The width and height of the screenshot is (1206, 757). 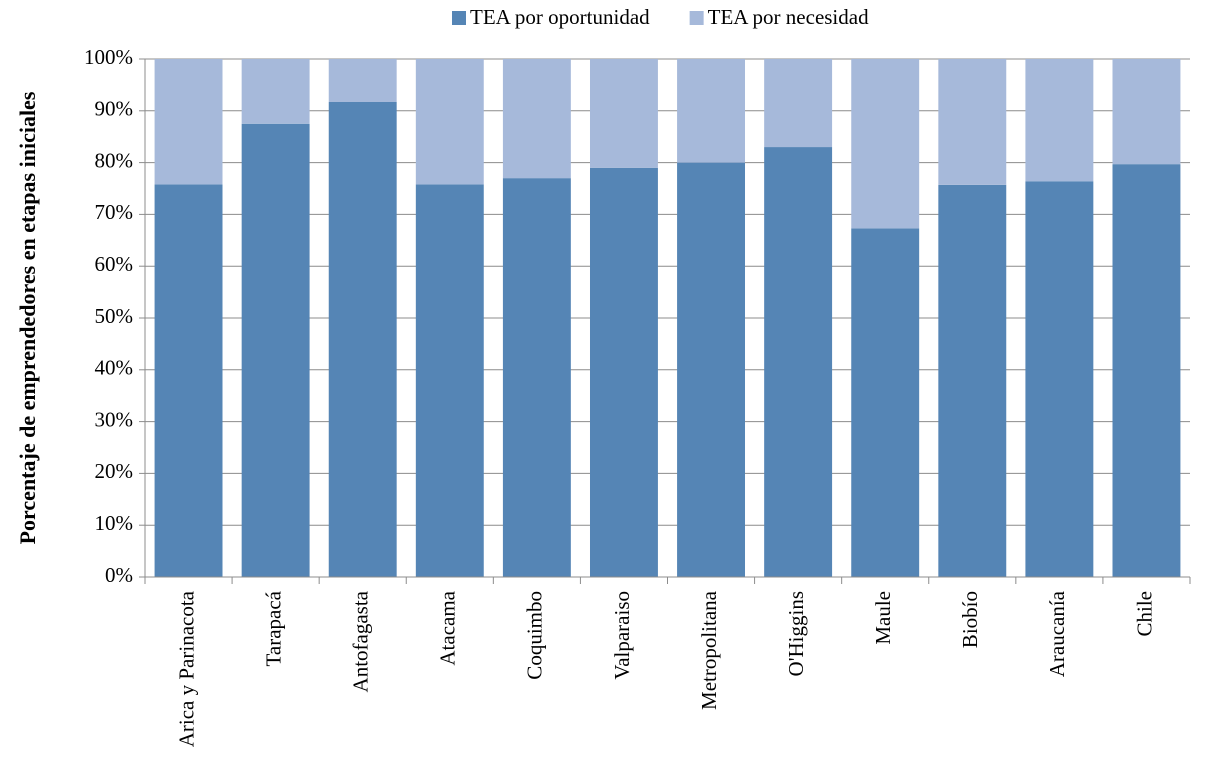 I want to click on y-tick-label: 30%, so click(x=114, y=419).